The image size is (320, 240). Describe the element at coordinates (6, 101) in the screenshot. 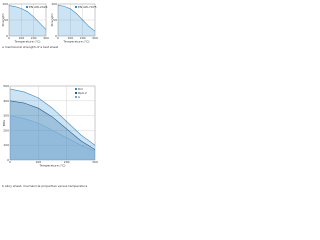

I see `y-tick-label: 400` at that location.